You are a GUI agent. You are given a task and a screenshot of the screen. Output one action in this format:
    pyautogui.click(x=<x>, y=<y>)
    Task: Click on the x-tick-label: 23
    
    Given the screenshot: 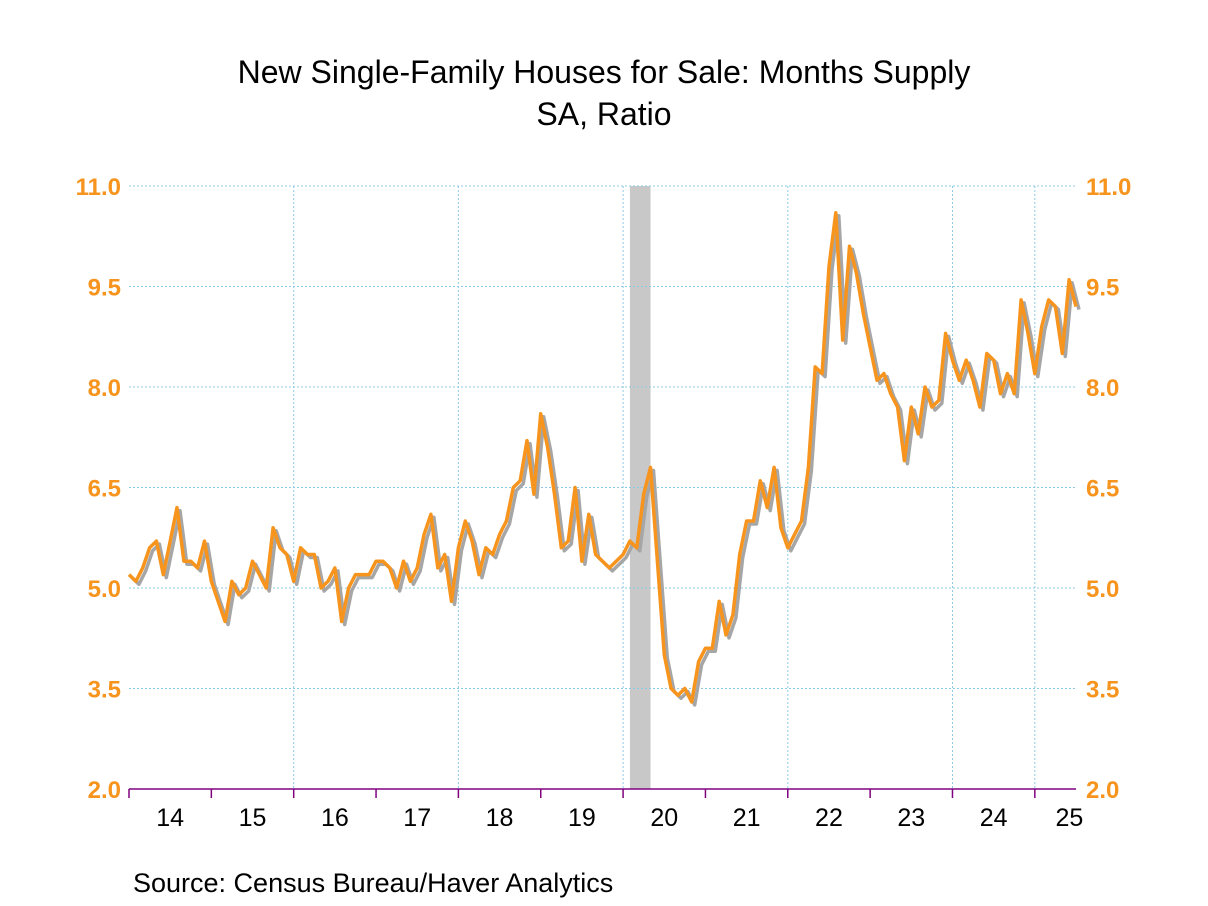 What is the action you would take?
    pyautogui.click(x=911, y=818)
    